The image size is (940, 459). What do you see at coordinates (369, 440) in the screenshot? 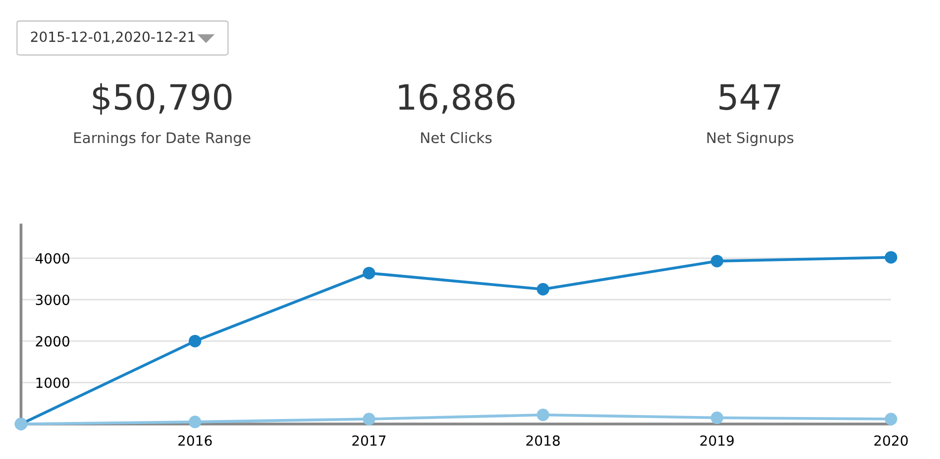
I see `x-tick-label: 2017` at bounding box center [369, 440].